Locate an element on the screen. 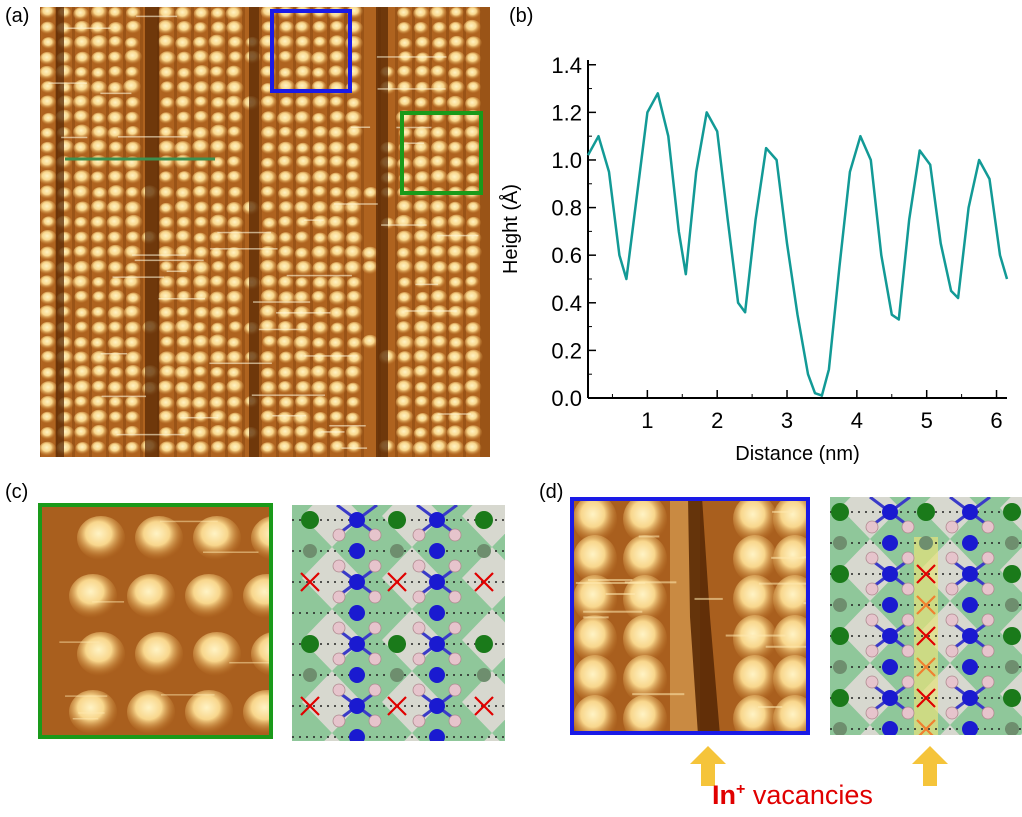  crystal-model-c is located at coordinates (398, 623).